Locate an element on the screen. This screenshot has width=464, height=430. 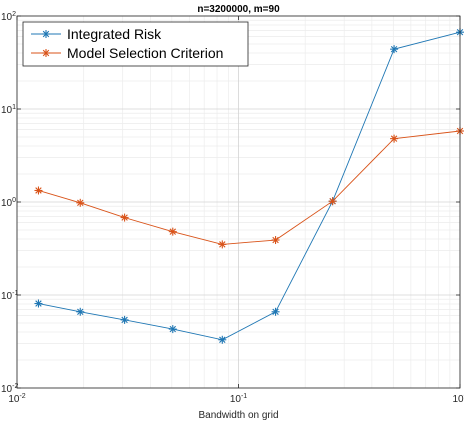
chart-title: n=3200000, m=90 is located at coordinates (238, 9).